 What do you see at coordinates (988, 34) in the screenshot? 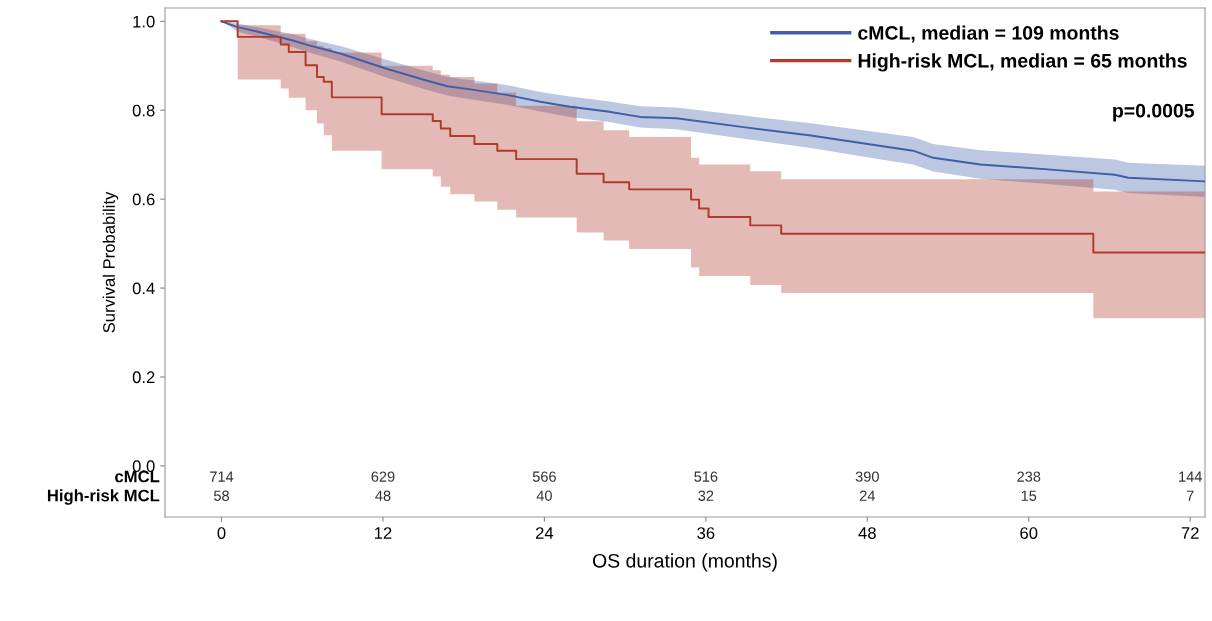
I see `legend-label: cMCL, median = 109 months` at bounding box center [988, 34].